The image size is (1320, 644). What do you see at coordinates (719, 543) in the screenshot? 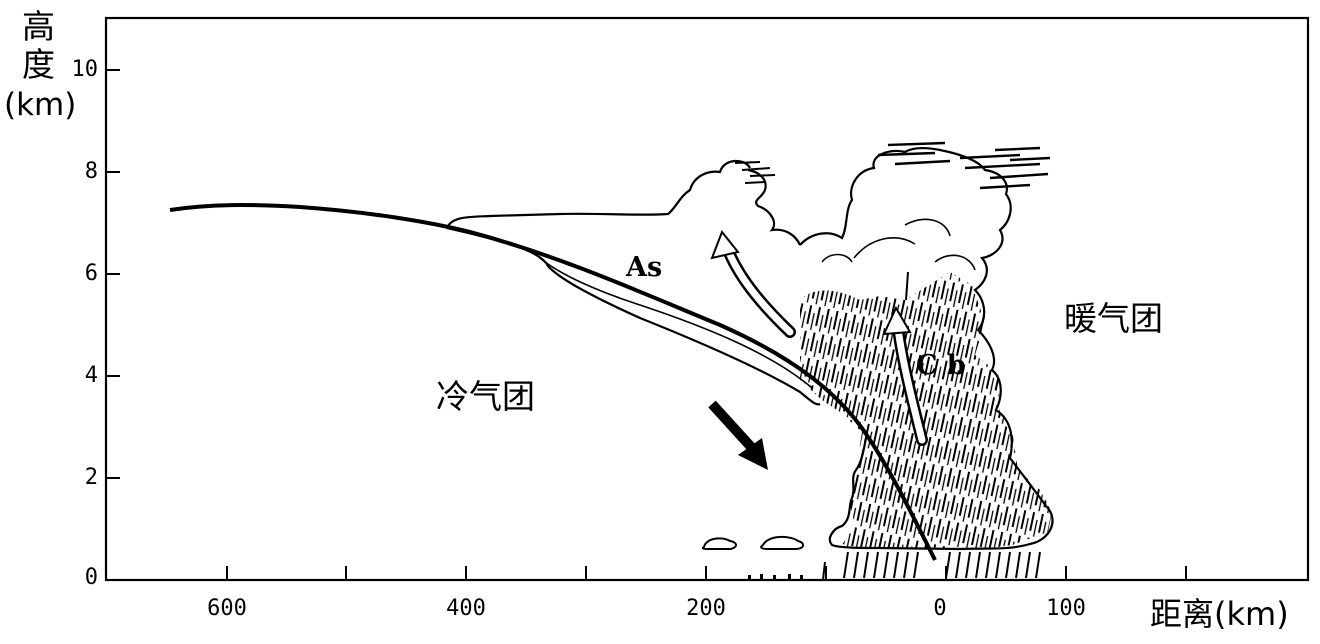
I see `small-cloud-left` at bounding box center [719, 543].